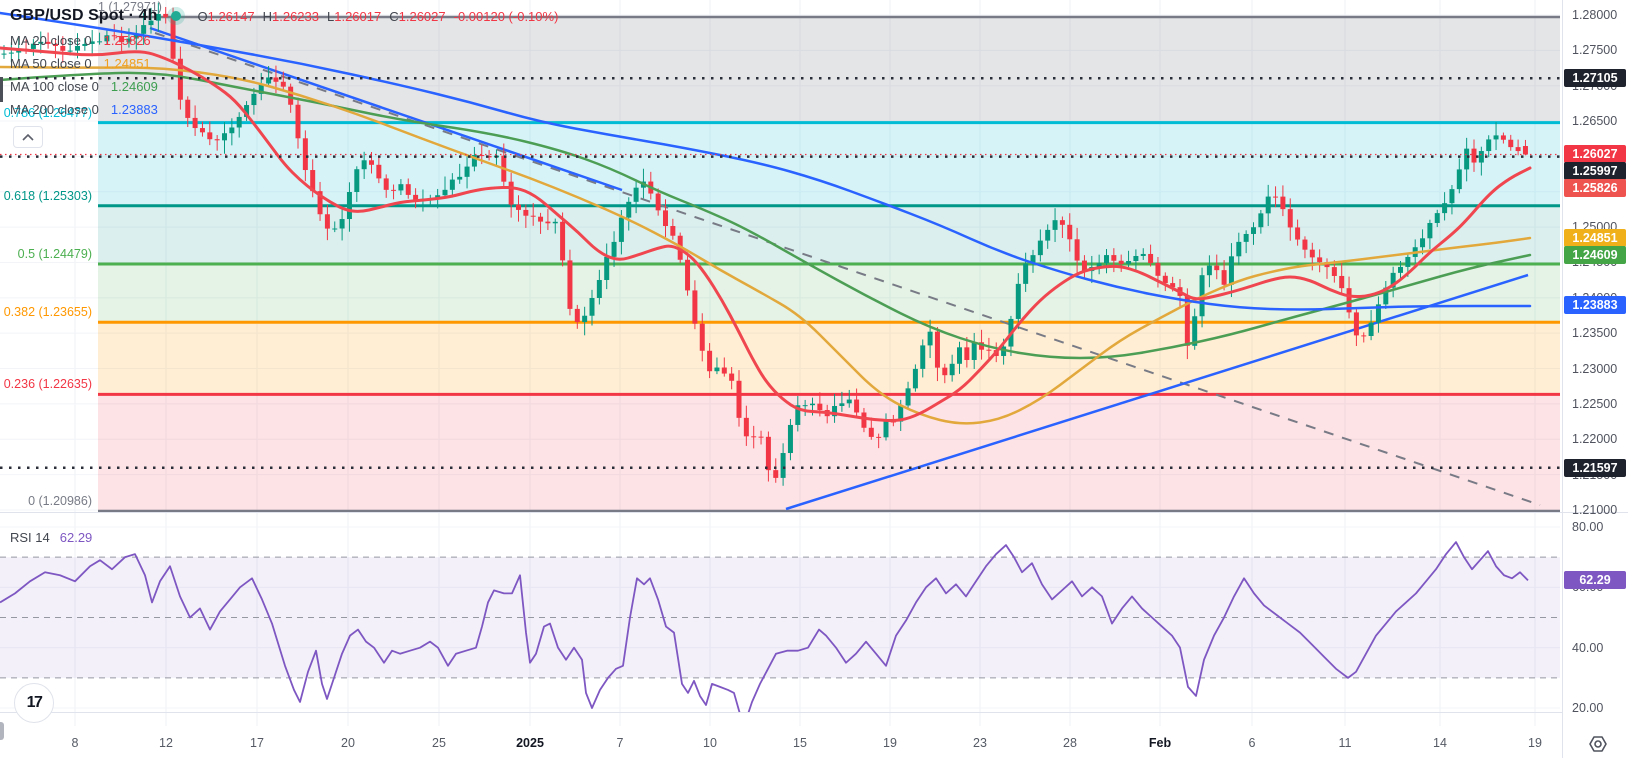 The height and width of the screenshot is (758, 1628). What do you see at coordinates (1595, 14) in the screenshot?
I see `price-axis-label: 1.28000` at bounding box center [1595, 14].